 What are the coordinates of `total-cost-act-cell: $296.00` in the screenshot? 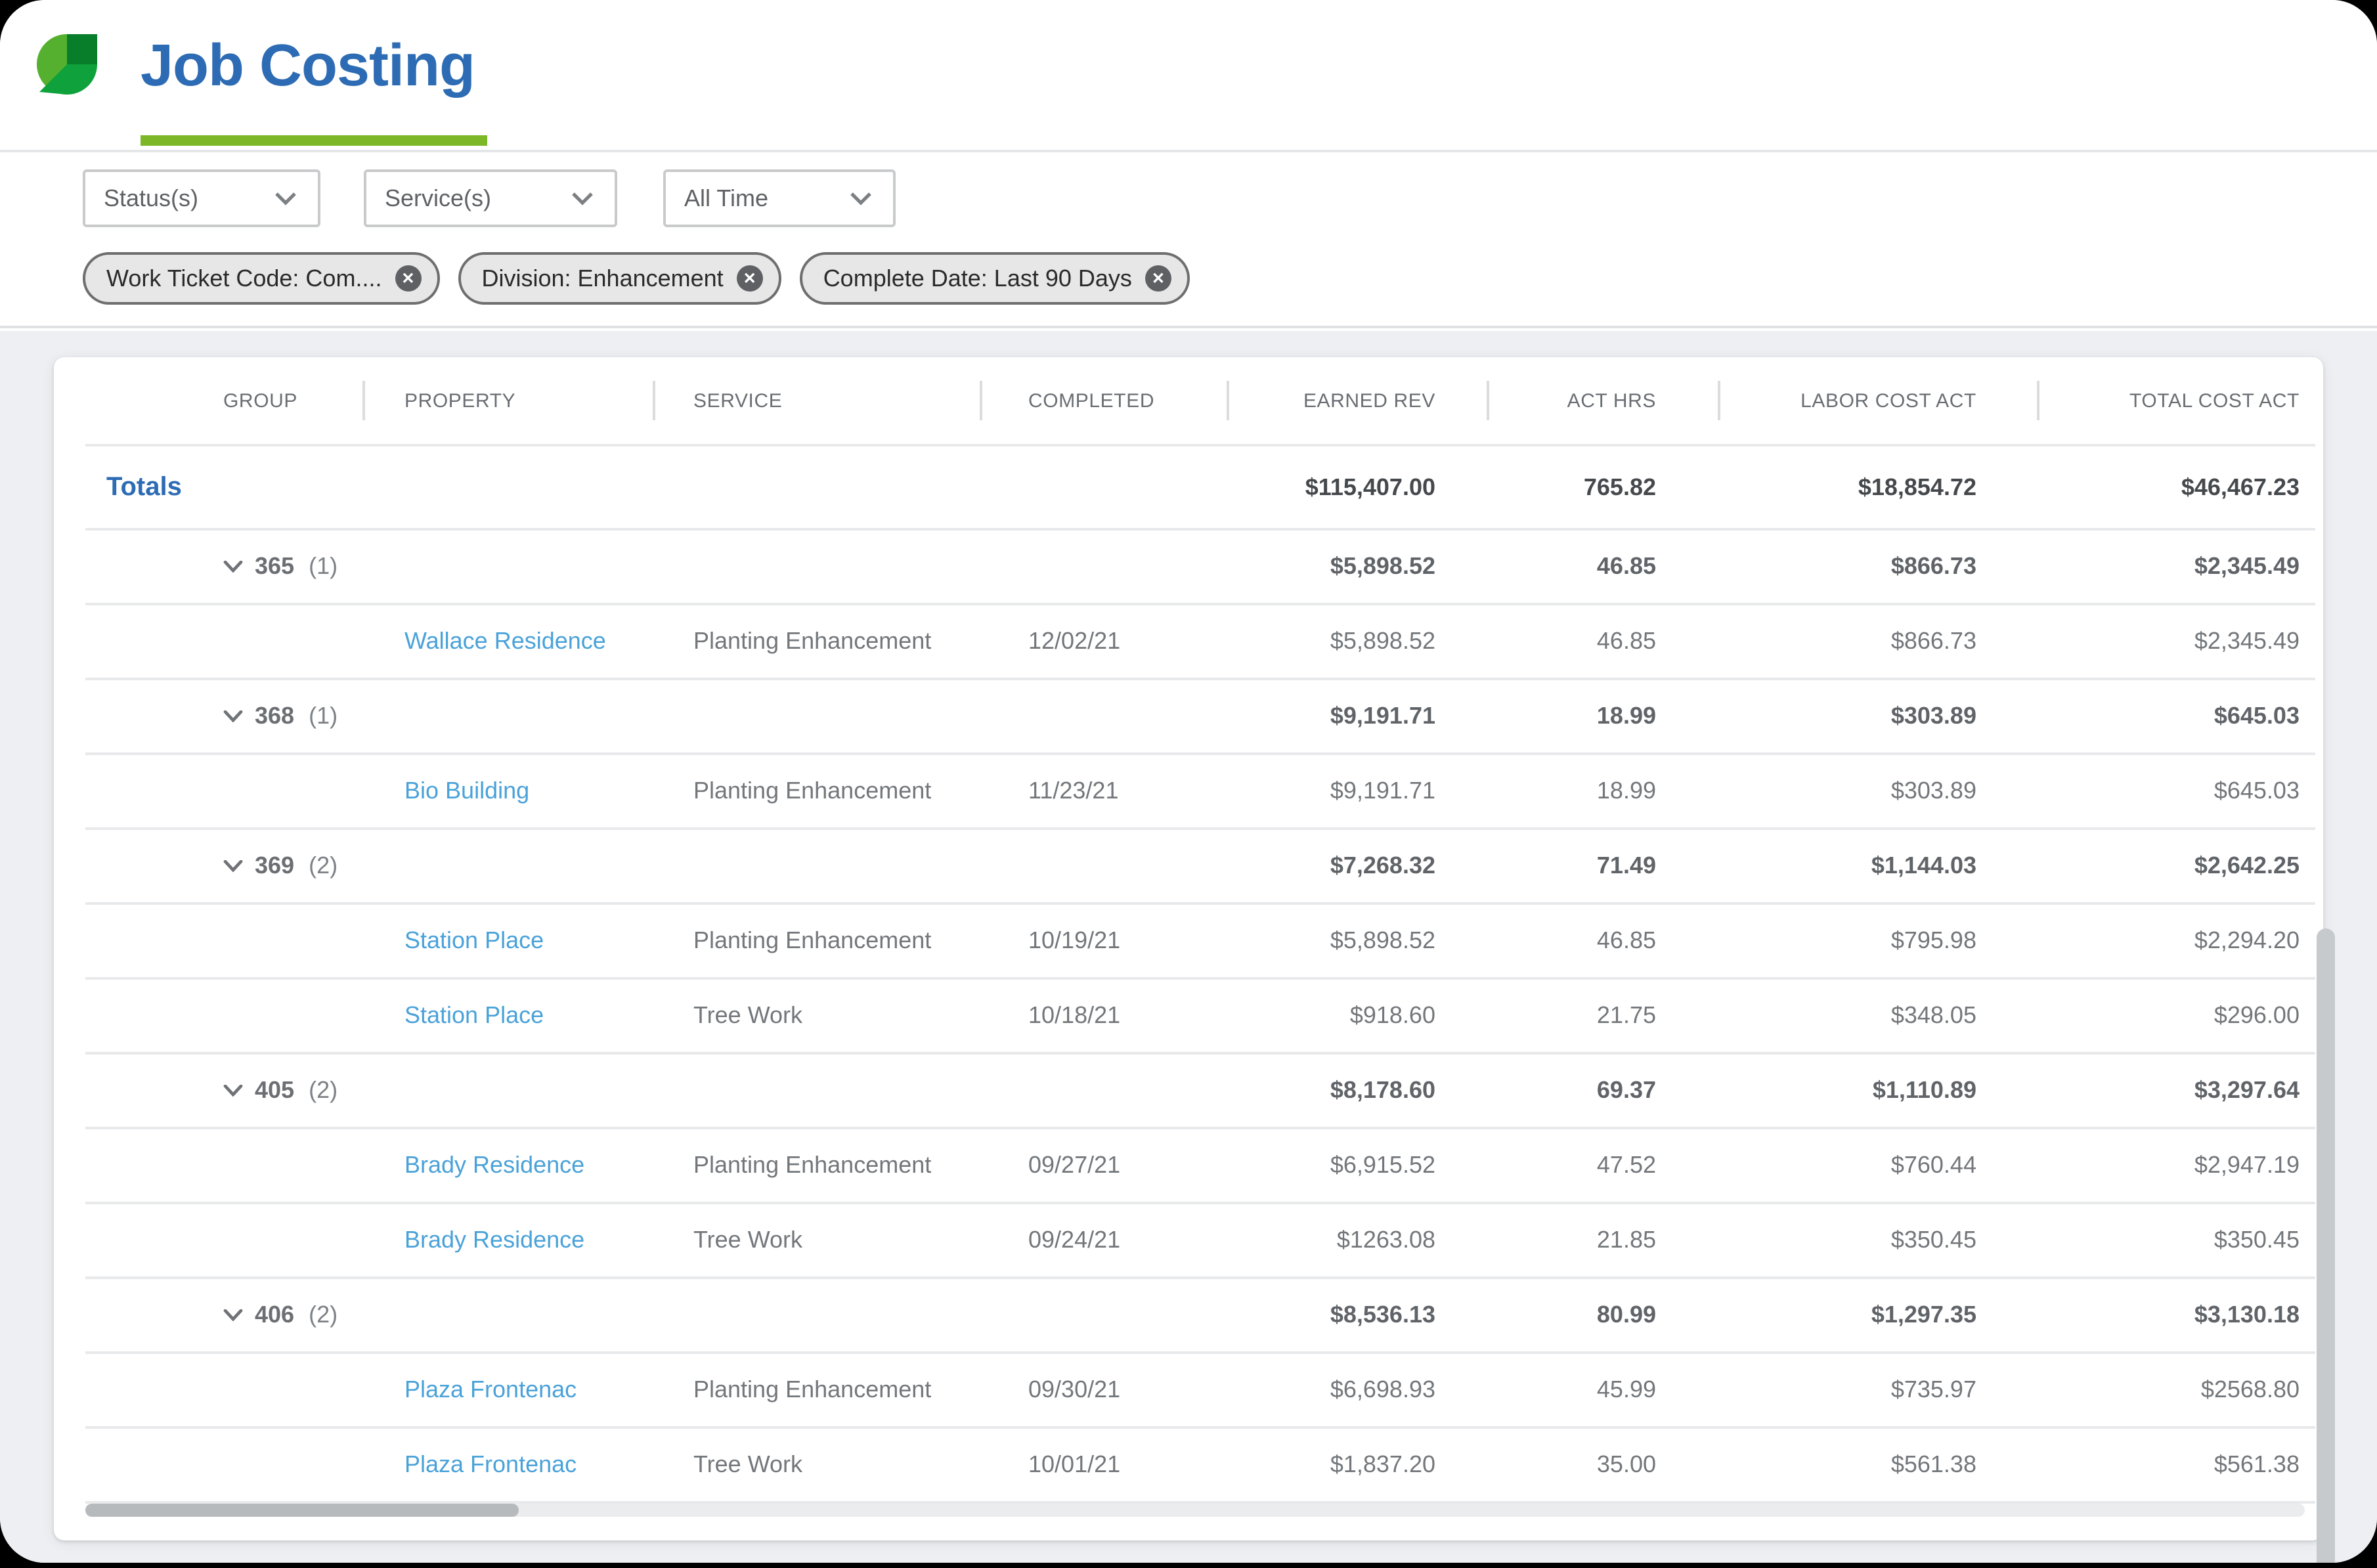 It's located at (2257, 1015).